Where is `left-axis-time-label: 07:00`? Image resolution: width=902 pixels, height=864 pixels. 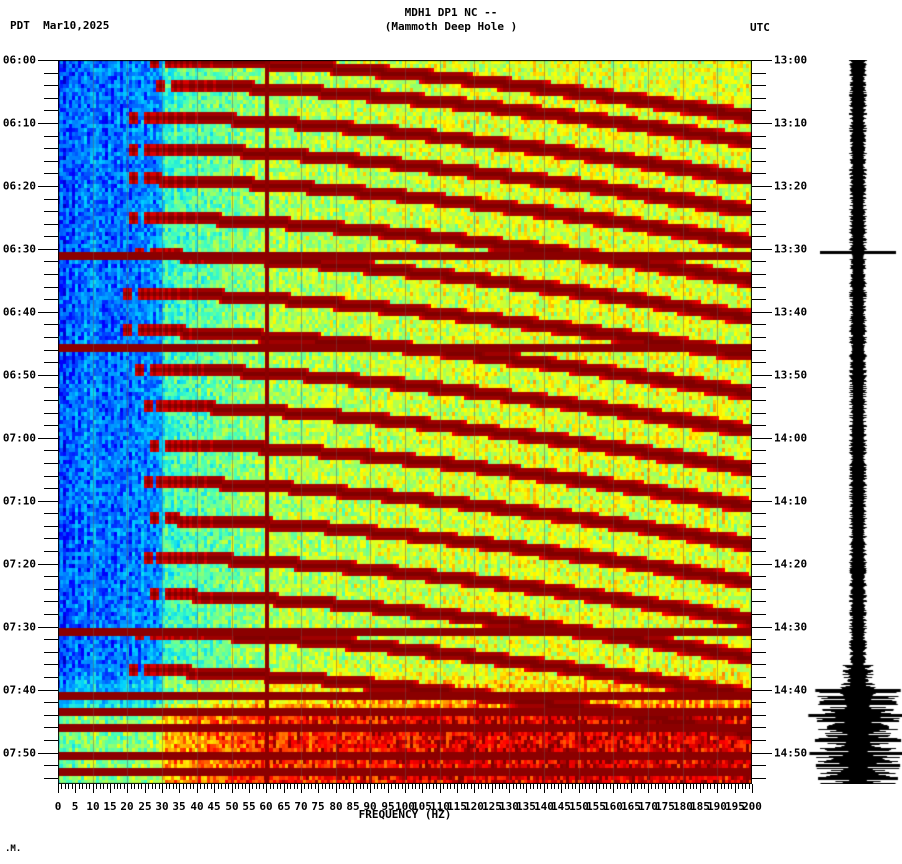 left-axis-time-label: 07:00 is located at coordinates (19, 438).